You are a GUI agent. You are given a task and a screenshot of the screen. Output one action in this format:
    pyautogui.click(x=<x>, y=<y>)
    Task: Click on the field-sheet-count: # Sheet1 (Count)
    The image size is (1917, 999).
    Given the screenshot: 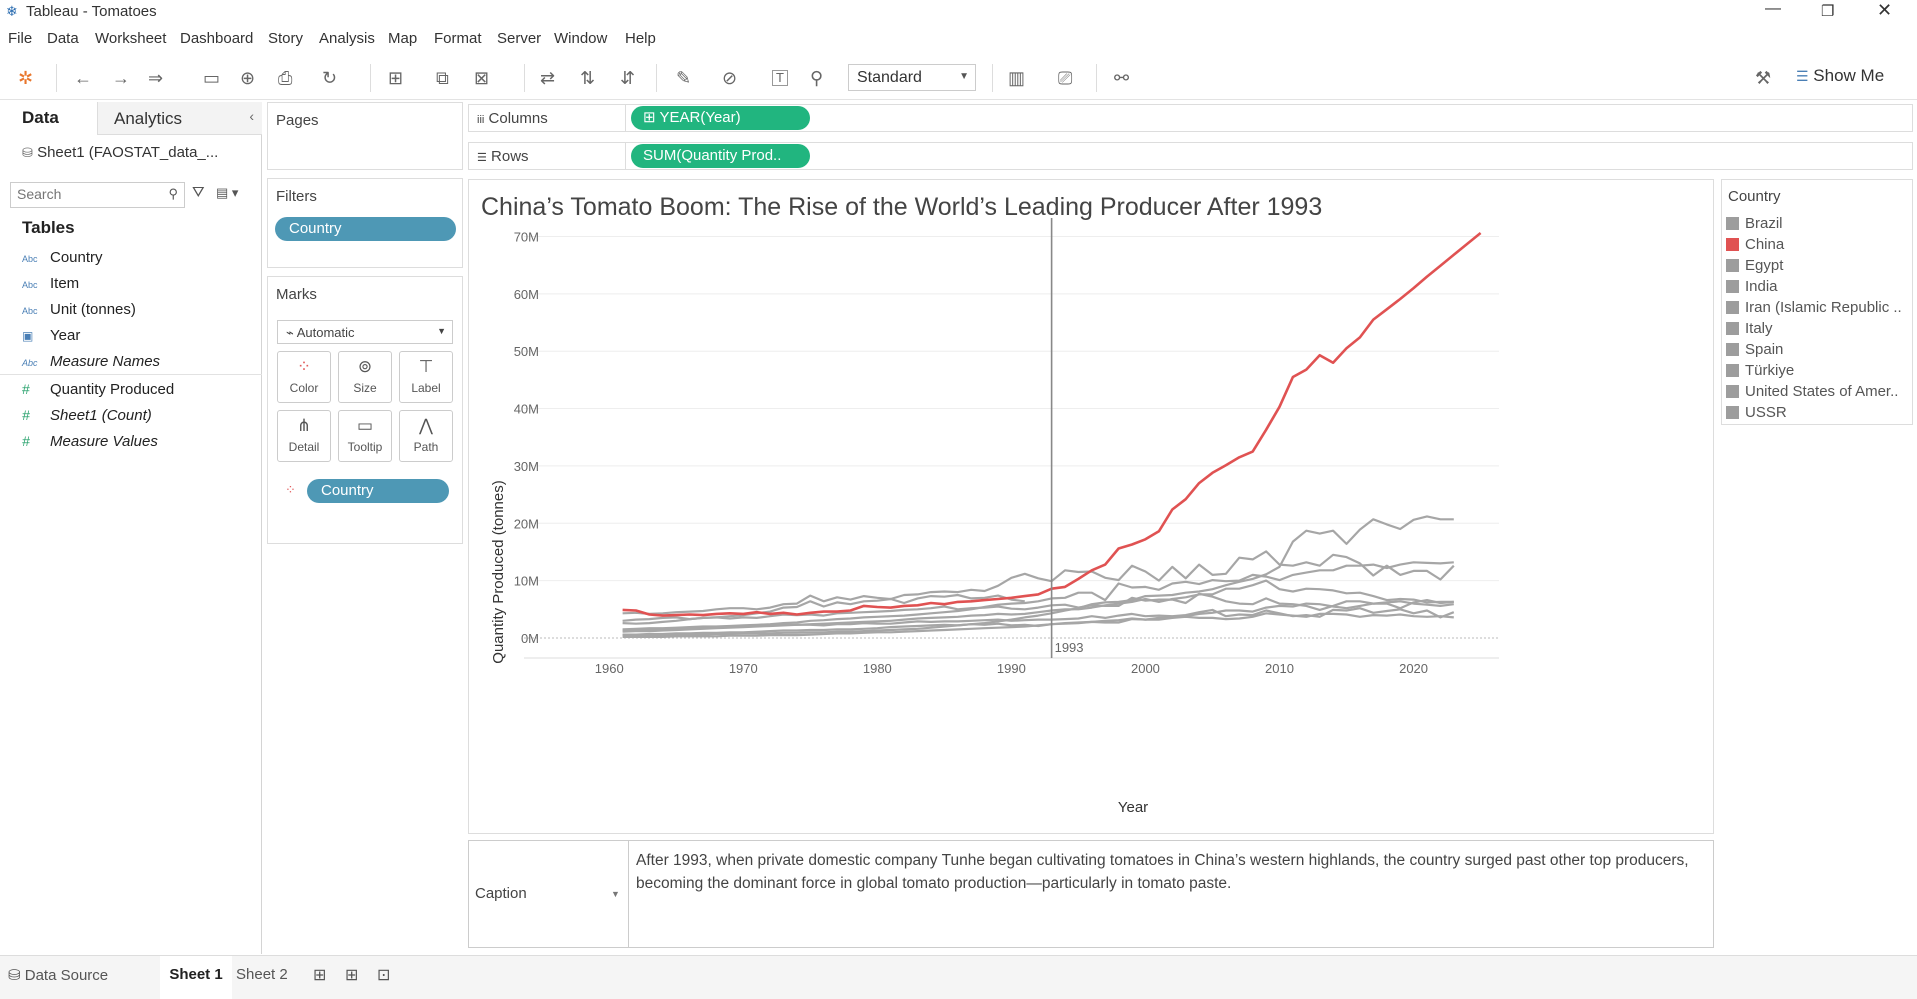 What is the action you would take?
    pyautogui.click(x=87, y=415)
    